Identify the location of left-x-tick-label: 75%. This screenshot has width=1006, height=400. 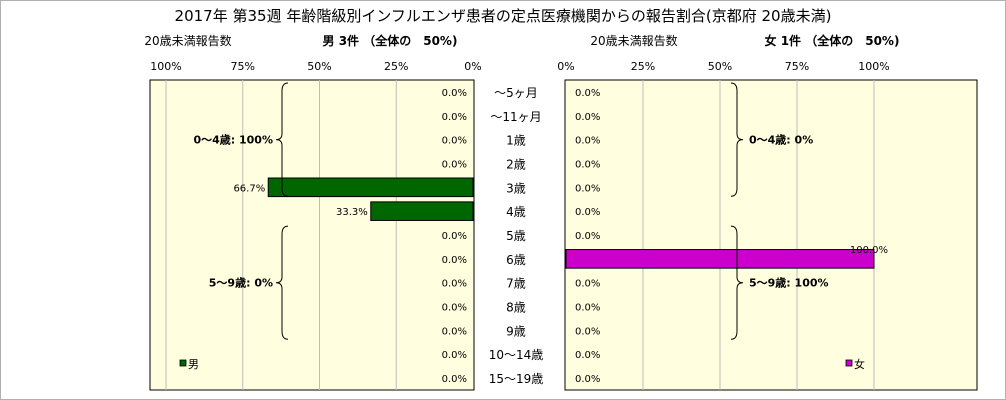
(243, 66).